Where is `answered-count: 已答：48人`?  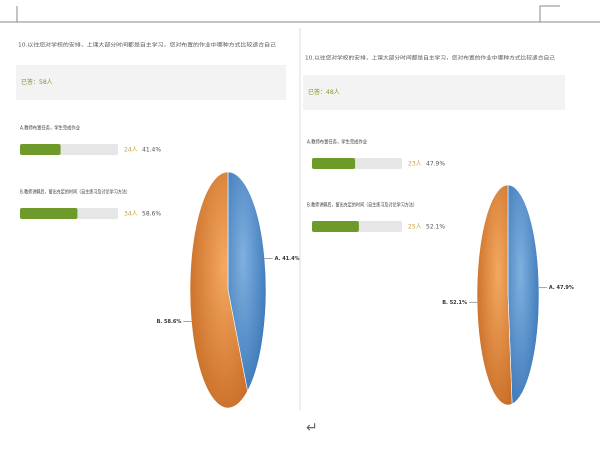
answered-count: 已答：48人 is located at coordinates (324, 92).